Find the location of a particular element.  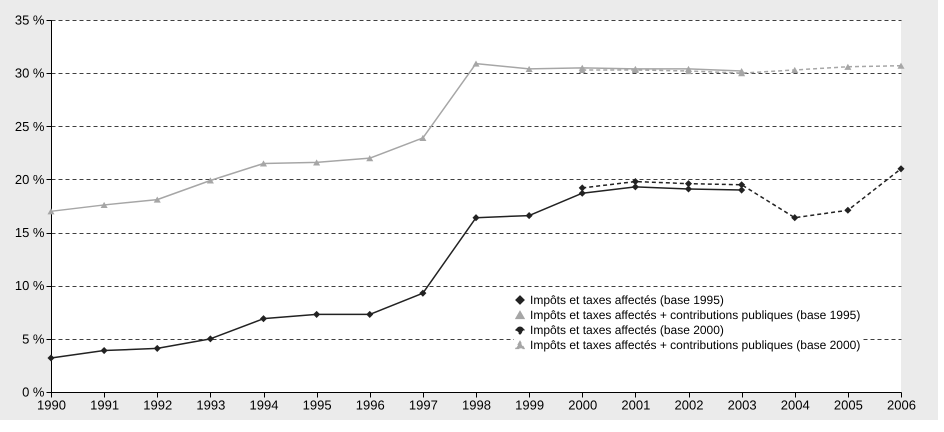

y-tick-label: 20 % is located at coordinates (29, 179).